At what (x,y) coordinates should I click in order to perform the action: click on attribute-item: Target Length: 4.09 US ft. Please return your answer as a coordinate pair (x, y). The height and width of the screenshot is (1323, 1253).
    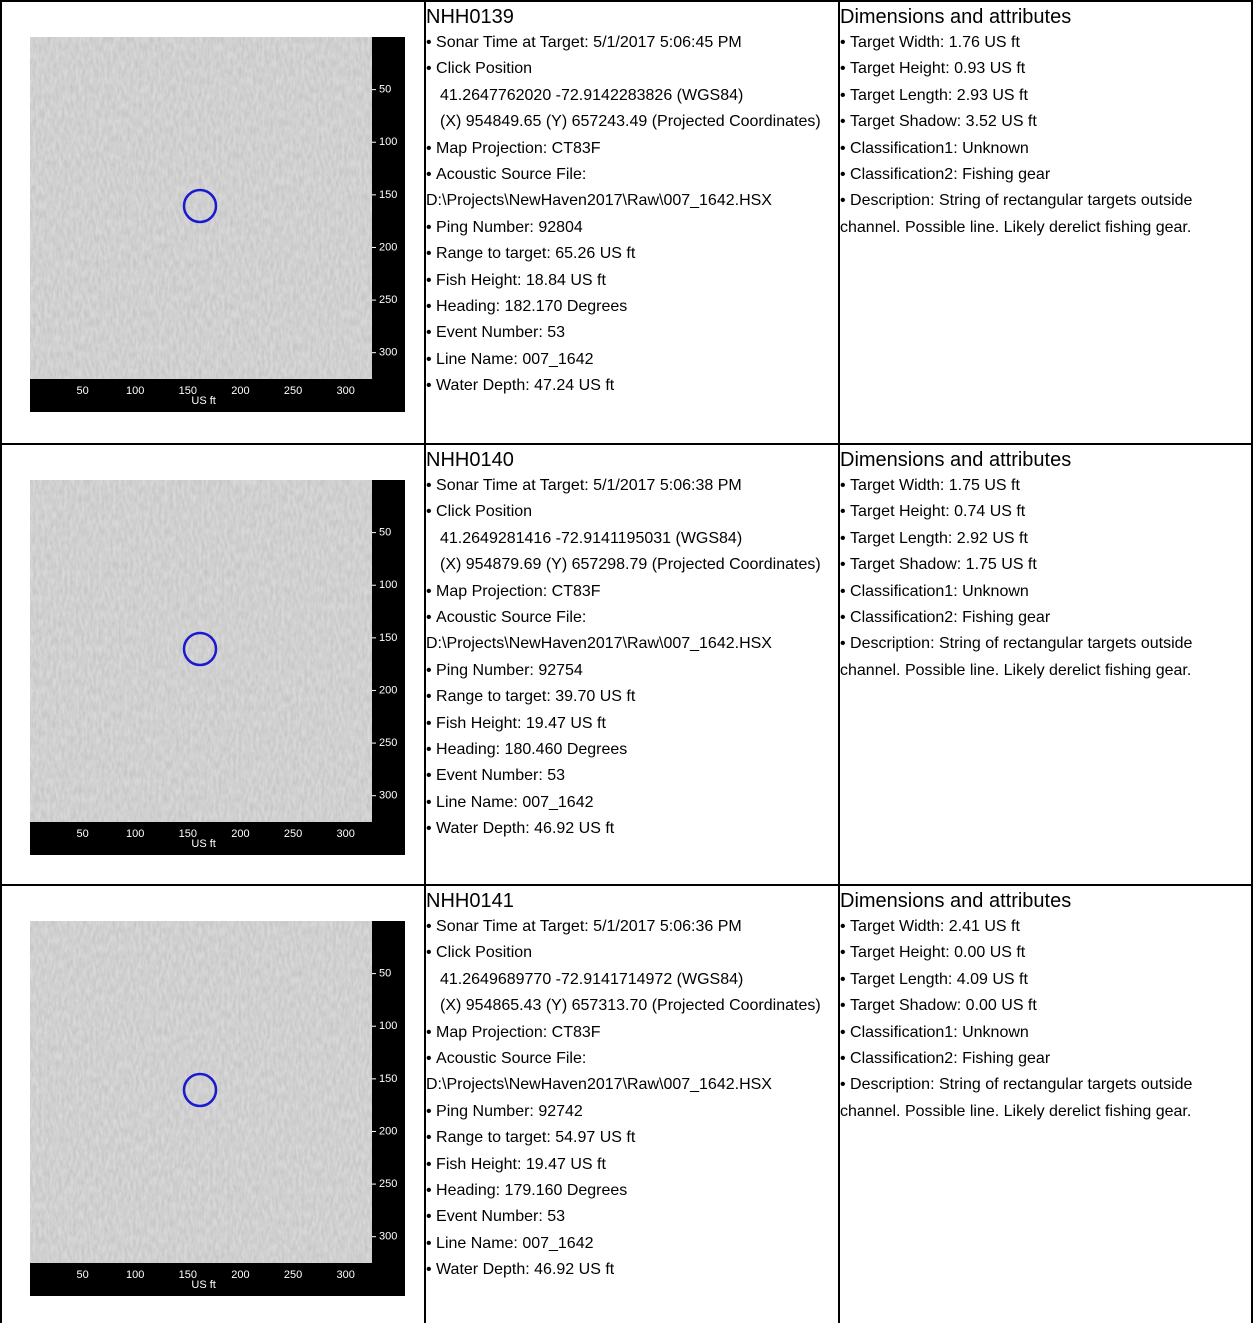
    Looking at the image, I should click on (1029, 980).